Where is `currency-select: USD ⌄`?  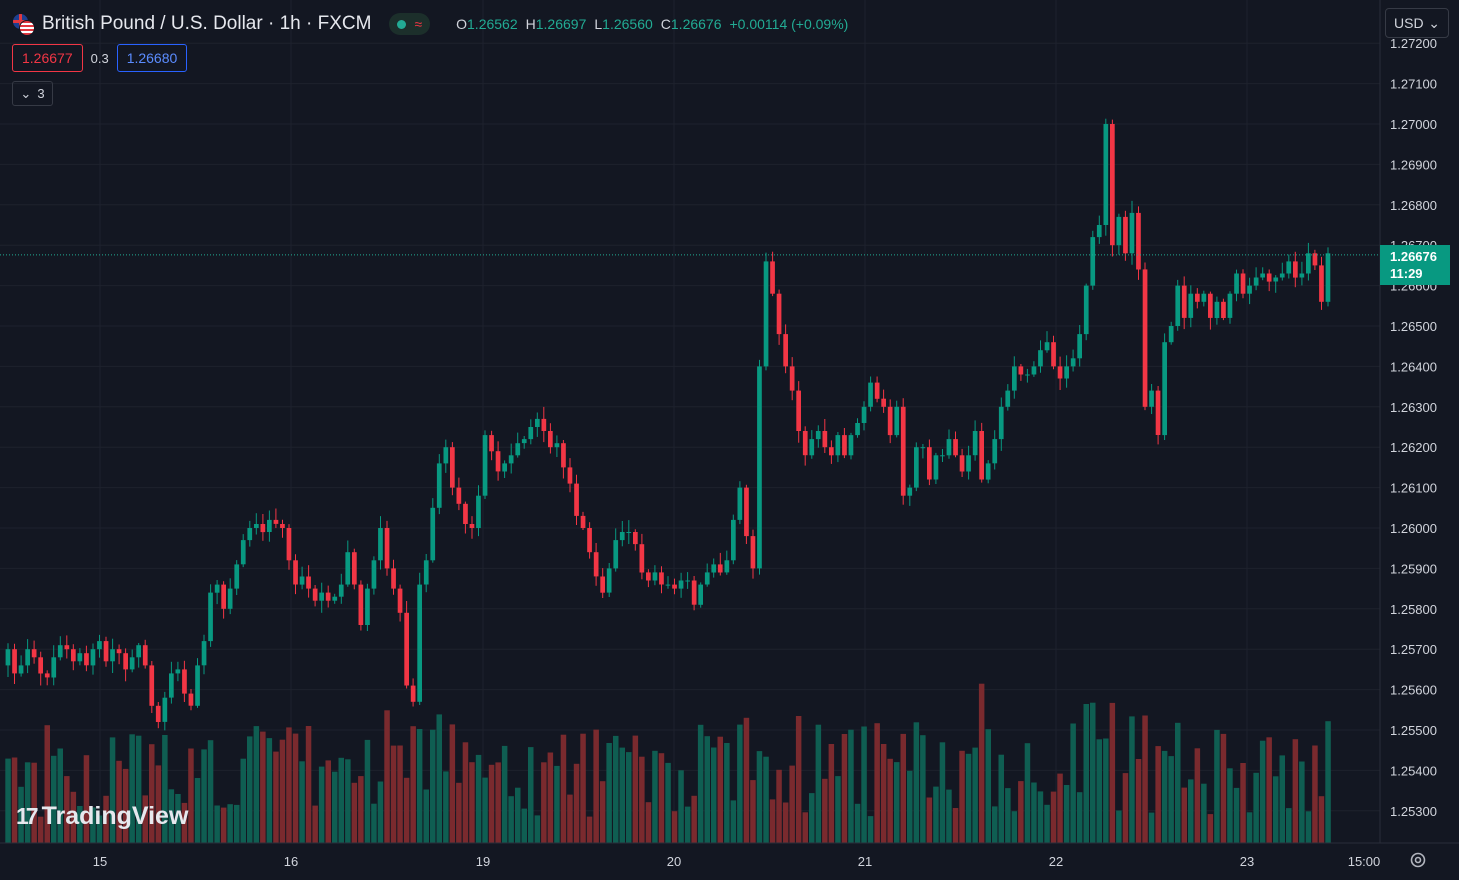
currency-select: USD ⌄ is located at coordinates (1417, 23).